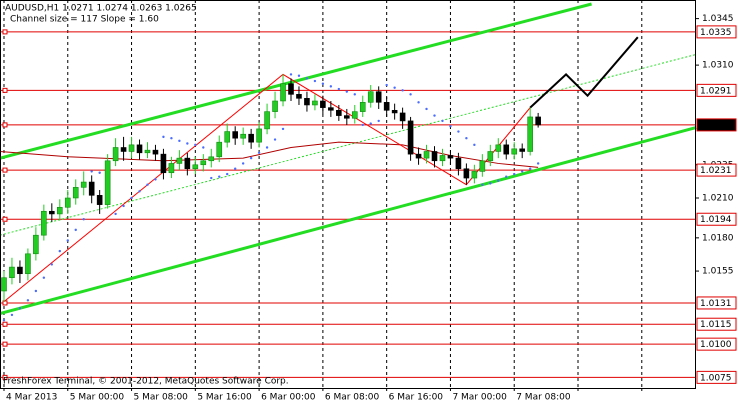  What do you see at coordinates (84, 20) in the screenshot?
I see `chart-subtitle: Channel size = 117 Slope = 1.60` at bounding box center [84, 20].